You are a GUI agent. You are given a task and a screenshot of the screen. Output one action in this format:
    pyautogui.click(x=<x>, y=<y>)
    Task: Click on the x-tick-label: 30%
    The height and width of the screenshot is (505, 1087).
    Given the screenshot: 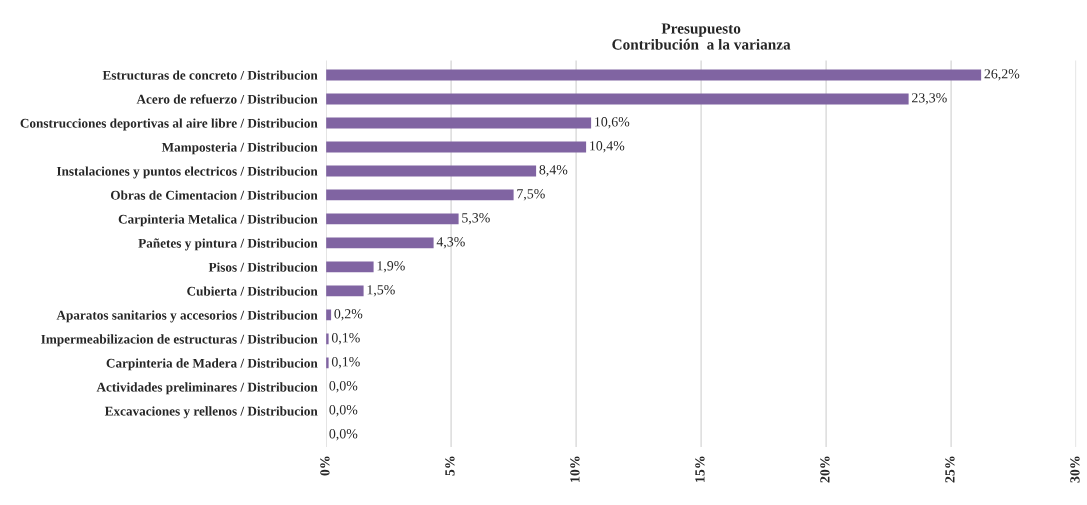 What is the action you would take?
    pyautogui.click(x=1075, y=469)
    